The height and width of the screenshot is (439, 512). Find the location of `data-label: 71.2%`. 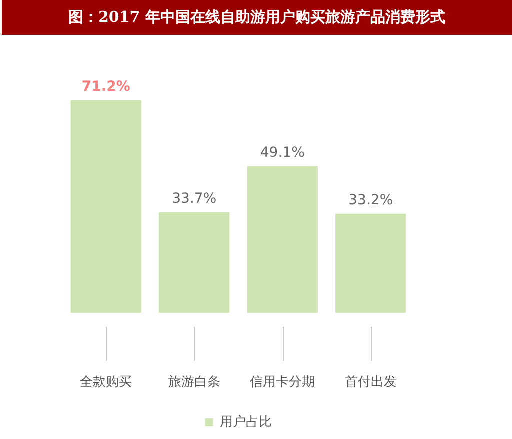

data-label: 71.2% is located at coordinates (106, 86).